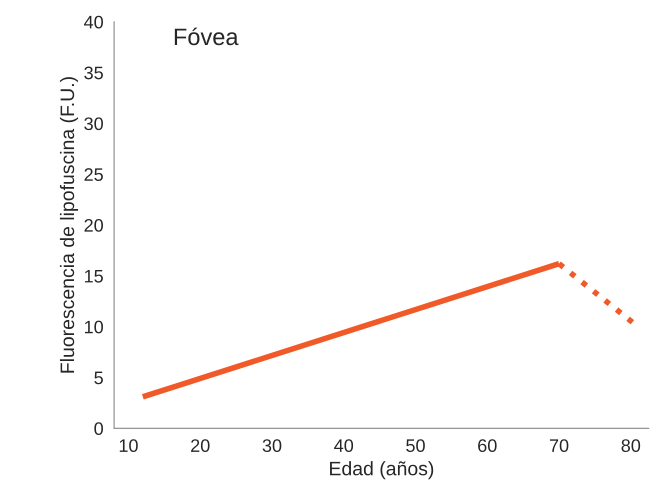 Image resolution: width=652 pixels, height=484 pixels. I want to click on y-tick-label: 5, so click(98, 378).